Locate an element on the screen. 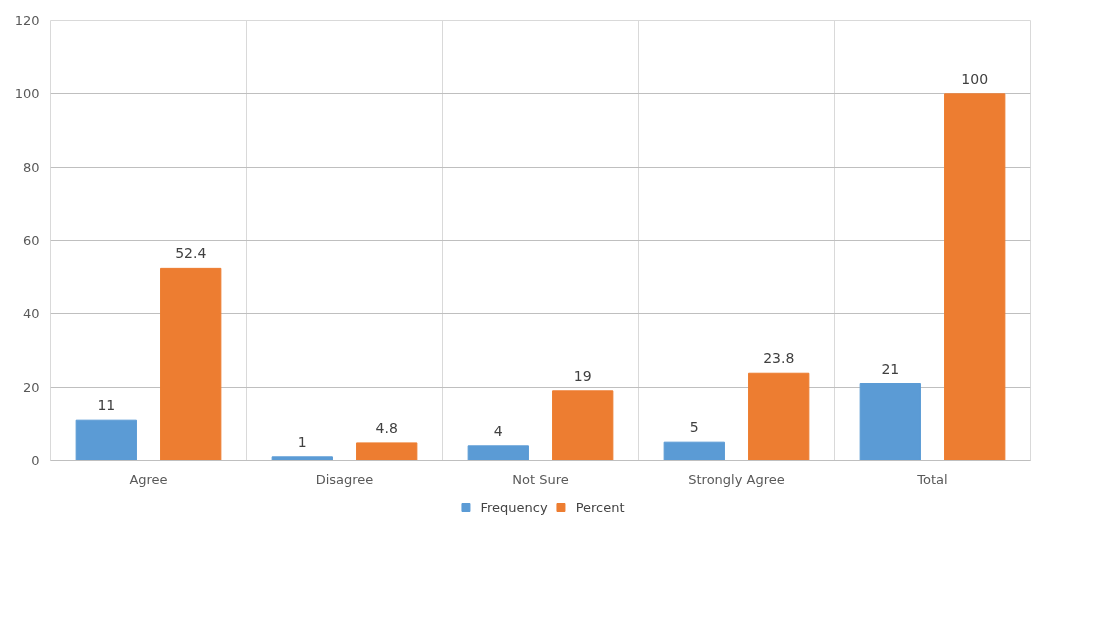 The width and height of the screenshot is (1104, 626). x-tick-label: Strongly Agree is located at coordinates (736, 479).